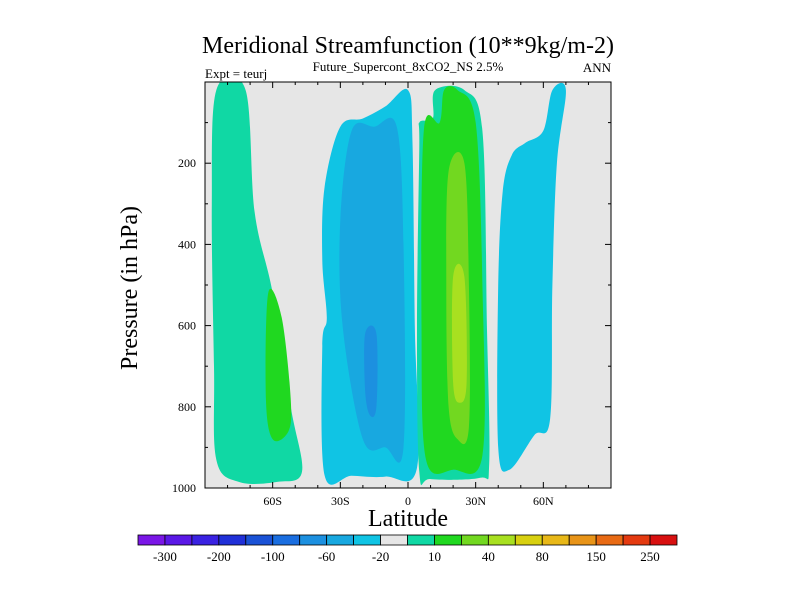 This screenshot has width=800, height=600. I want to click on colorbar-label: 40, so click(488, 556).